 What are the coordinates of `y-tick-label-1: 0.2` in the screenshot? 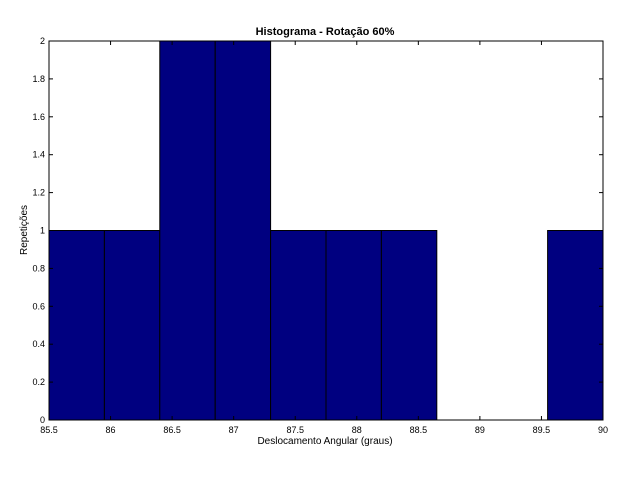 It's located at (38, 382).